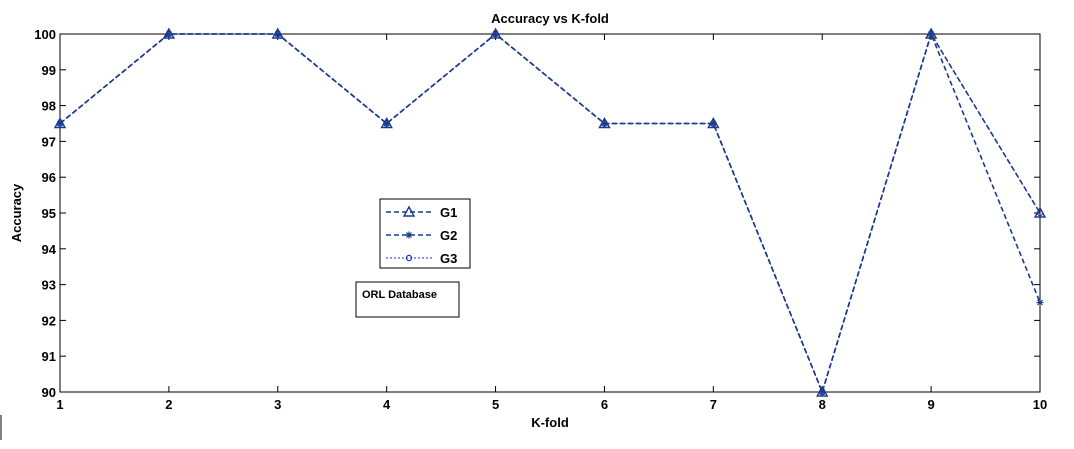 The width and height of the screenshot is (1074, 449). What do you see at coordinates (550, 18) in the screenshot?
I see `chart-title: Accuracy vs K-fold` at bounding box center [550, 18].